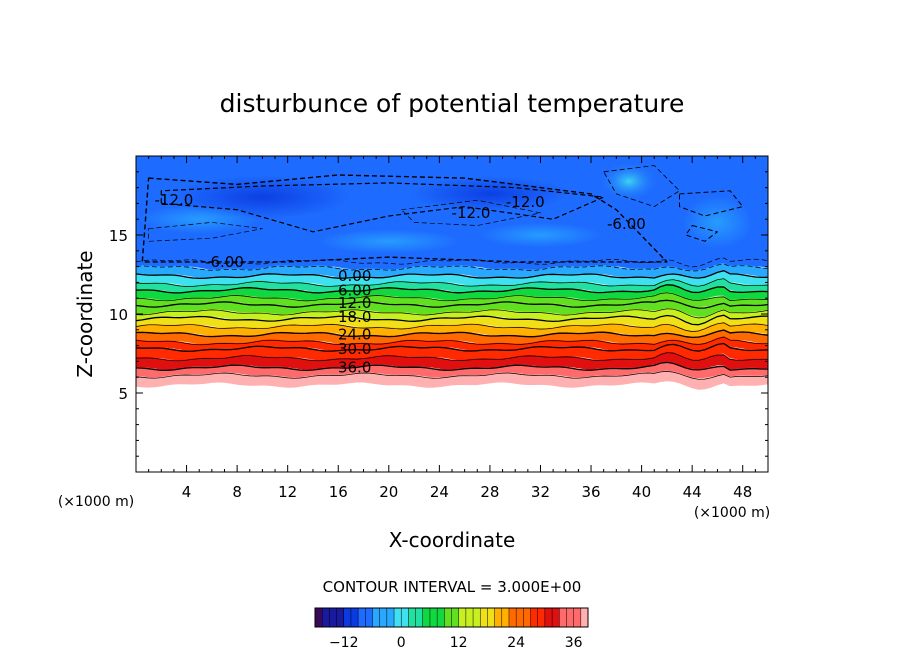 The width and height of the screenshot is (904, 654). Describe the element at coordinates (641, 492) in the screenshot. I see `x-tick-label: 40` at that location.